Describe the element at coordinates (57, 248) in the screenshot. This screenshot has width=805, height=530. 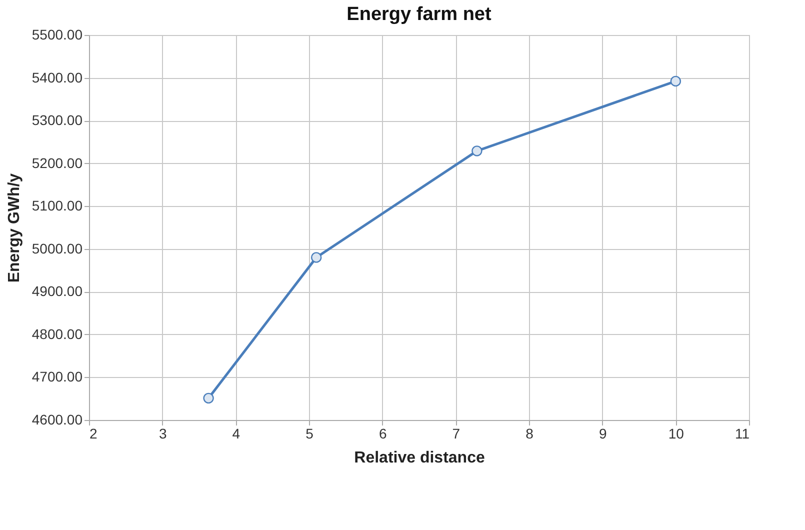
I see `y-tick-label: 5000.00` at that location.